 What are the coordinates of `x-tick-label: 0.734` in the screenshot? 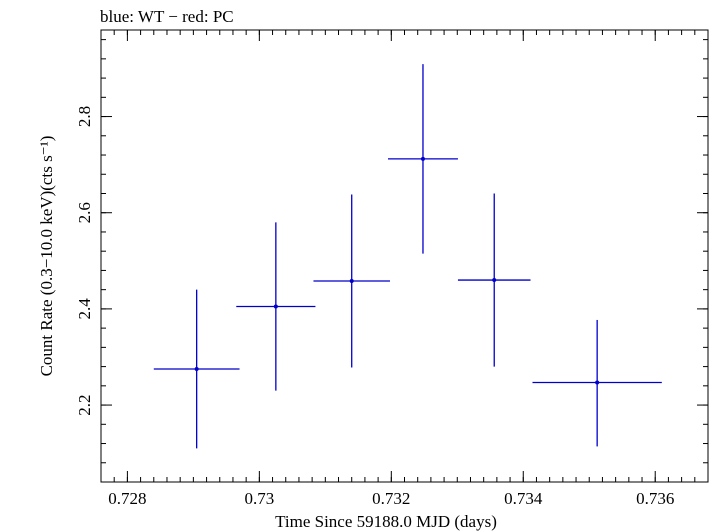 It's located at (523, 498).